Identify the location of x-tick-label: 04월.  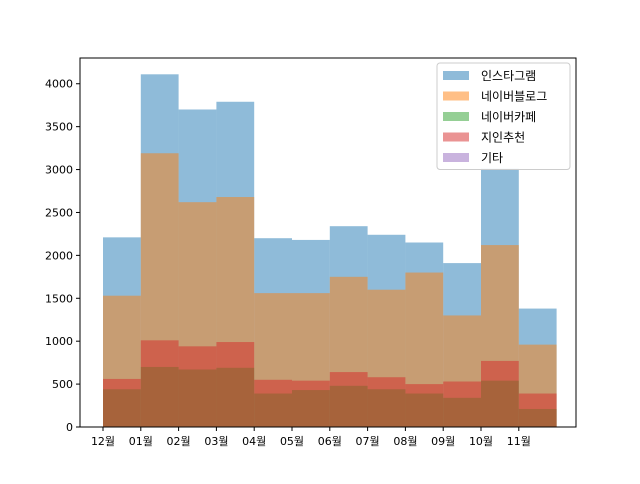
(254, 441).